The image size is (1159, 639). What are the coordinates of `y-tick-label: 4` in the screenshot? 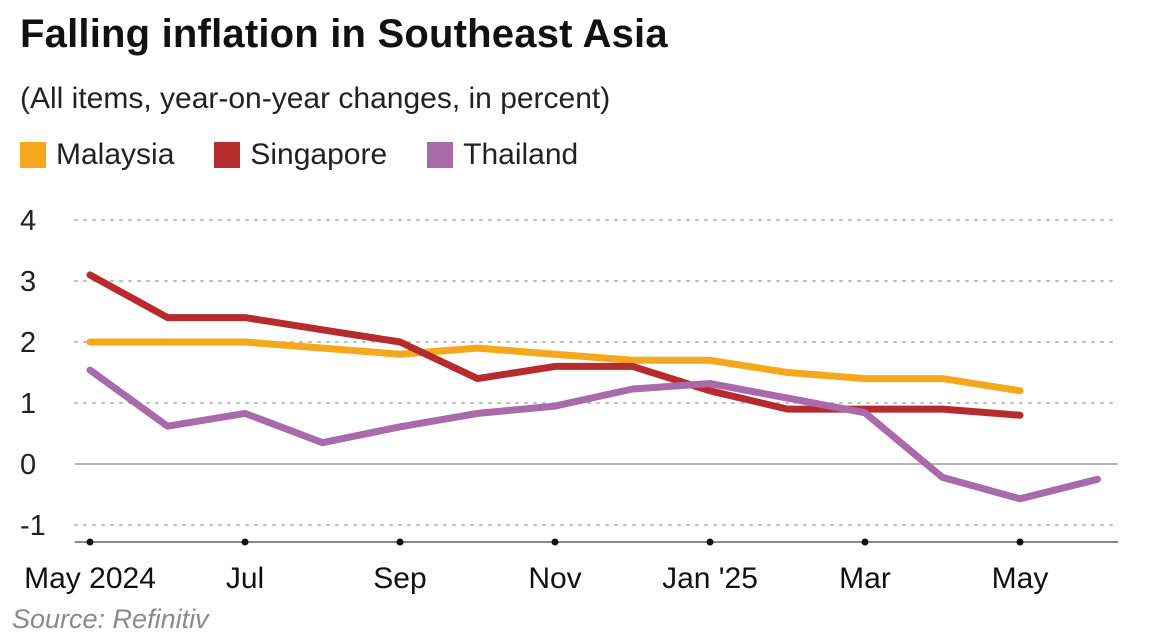 It's located at (28, 221).